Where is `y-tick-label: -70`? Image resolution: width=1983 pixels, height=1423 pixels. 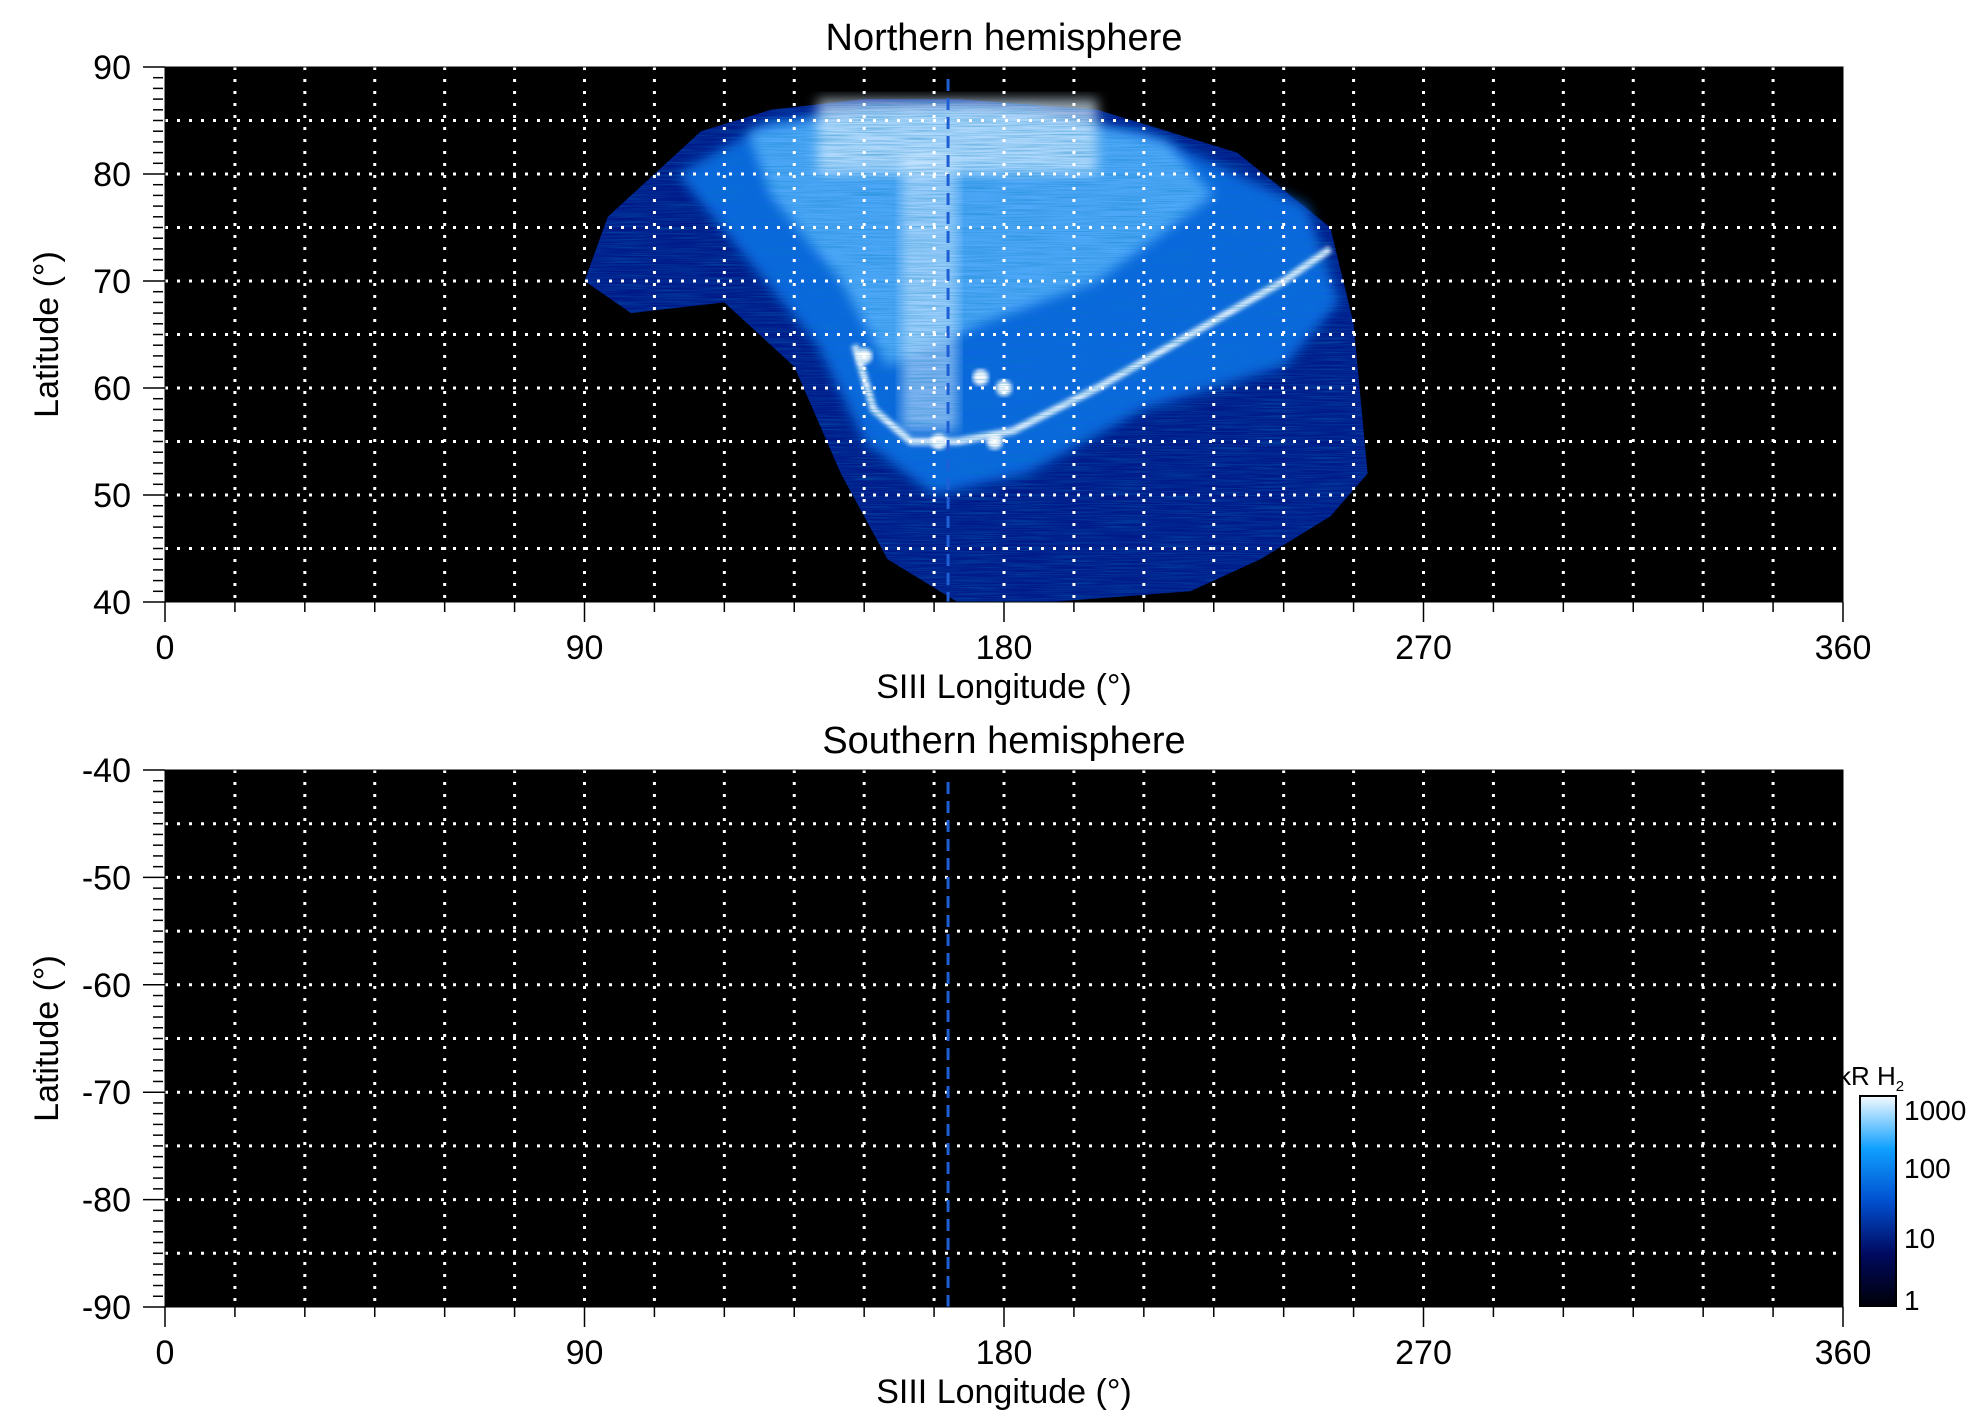
y-tick-label: -70 is located at coordinates (106, 1093).